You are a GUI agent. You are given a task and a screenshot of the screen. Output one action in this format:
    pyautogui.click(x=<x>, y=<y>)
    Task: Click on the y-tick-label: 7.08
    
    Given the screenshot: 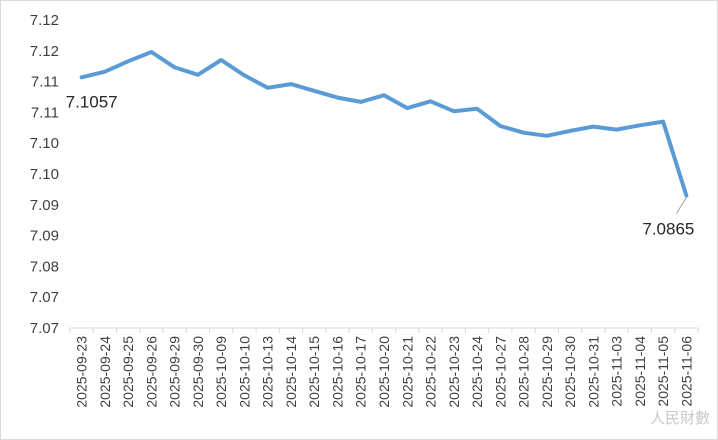 What is the action you would take?
    pyautogui.click(x=44, y=266)
    